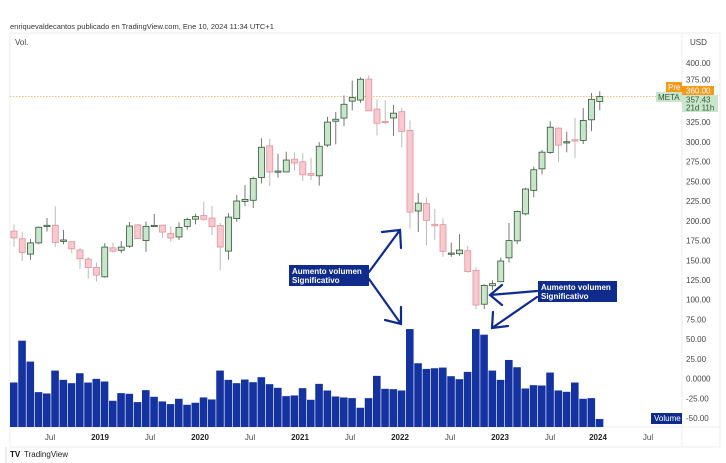  I want to click on annotation-1: Aumento volumen Significativo, so click(346, 277).